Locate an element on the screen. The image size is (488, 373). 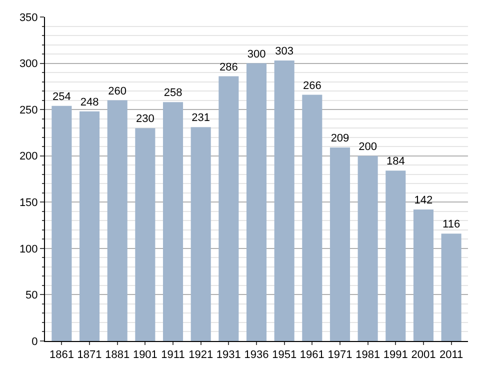
y-tick-label: 50 is located at coordinates (32, 296).